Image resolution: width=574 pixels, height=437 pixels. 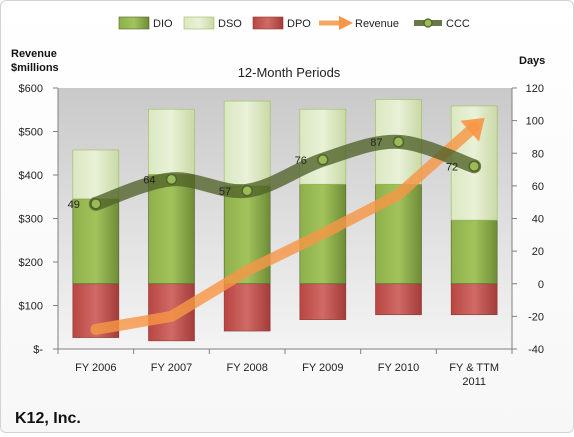 What do you see at coordinates (535, 89) in the screenshot?
I see `right-tick-label-8: 120` at bounding box center [535, 89].